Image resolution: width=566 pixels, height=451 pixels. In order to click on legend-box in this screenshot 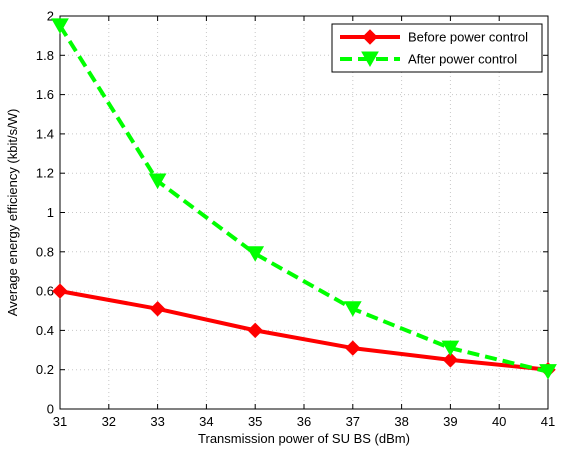, I will do `click(437, 48)`.